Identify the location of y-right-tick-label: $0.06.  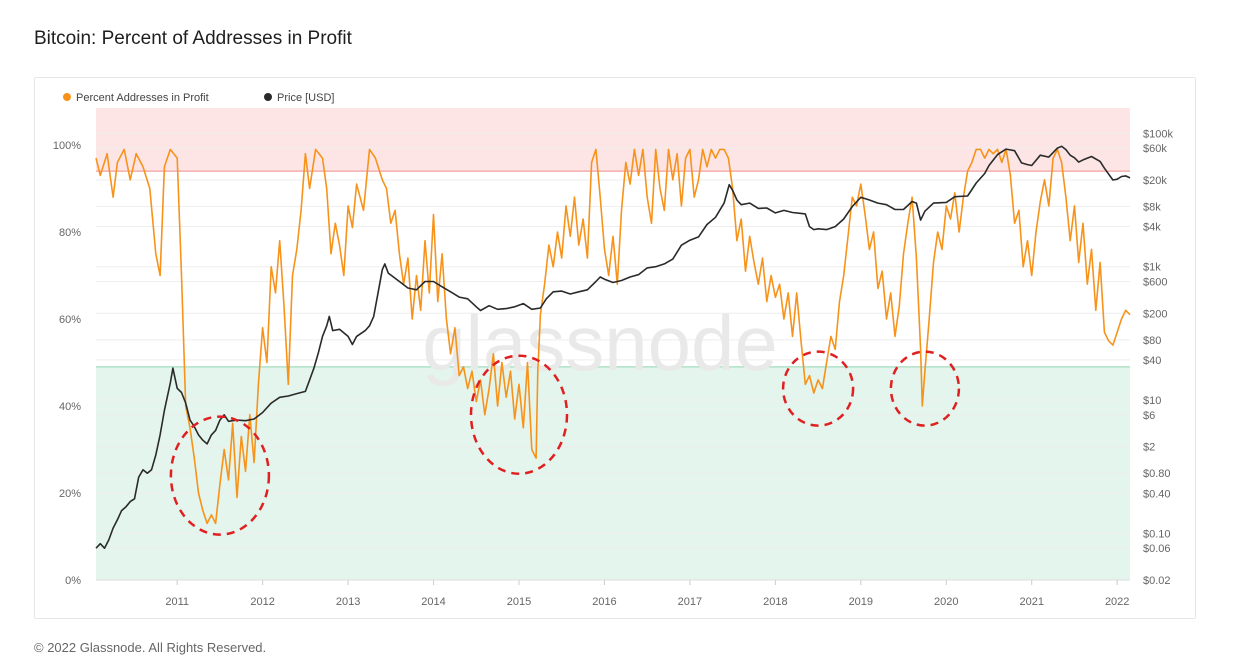
(1157, 549).